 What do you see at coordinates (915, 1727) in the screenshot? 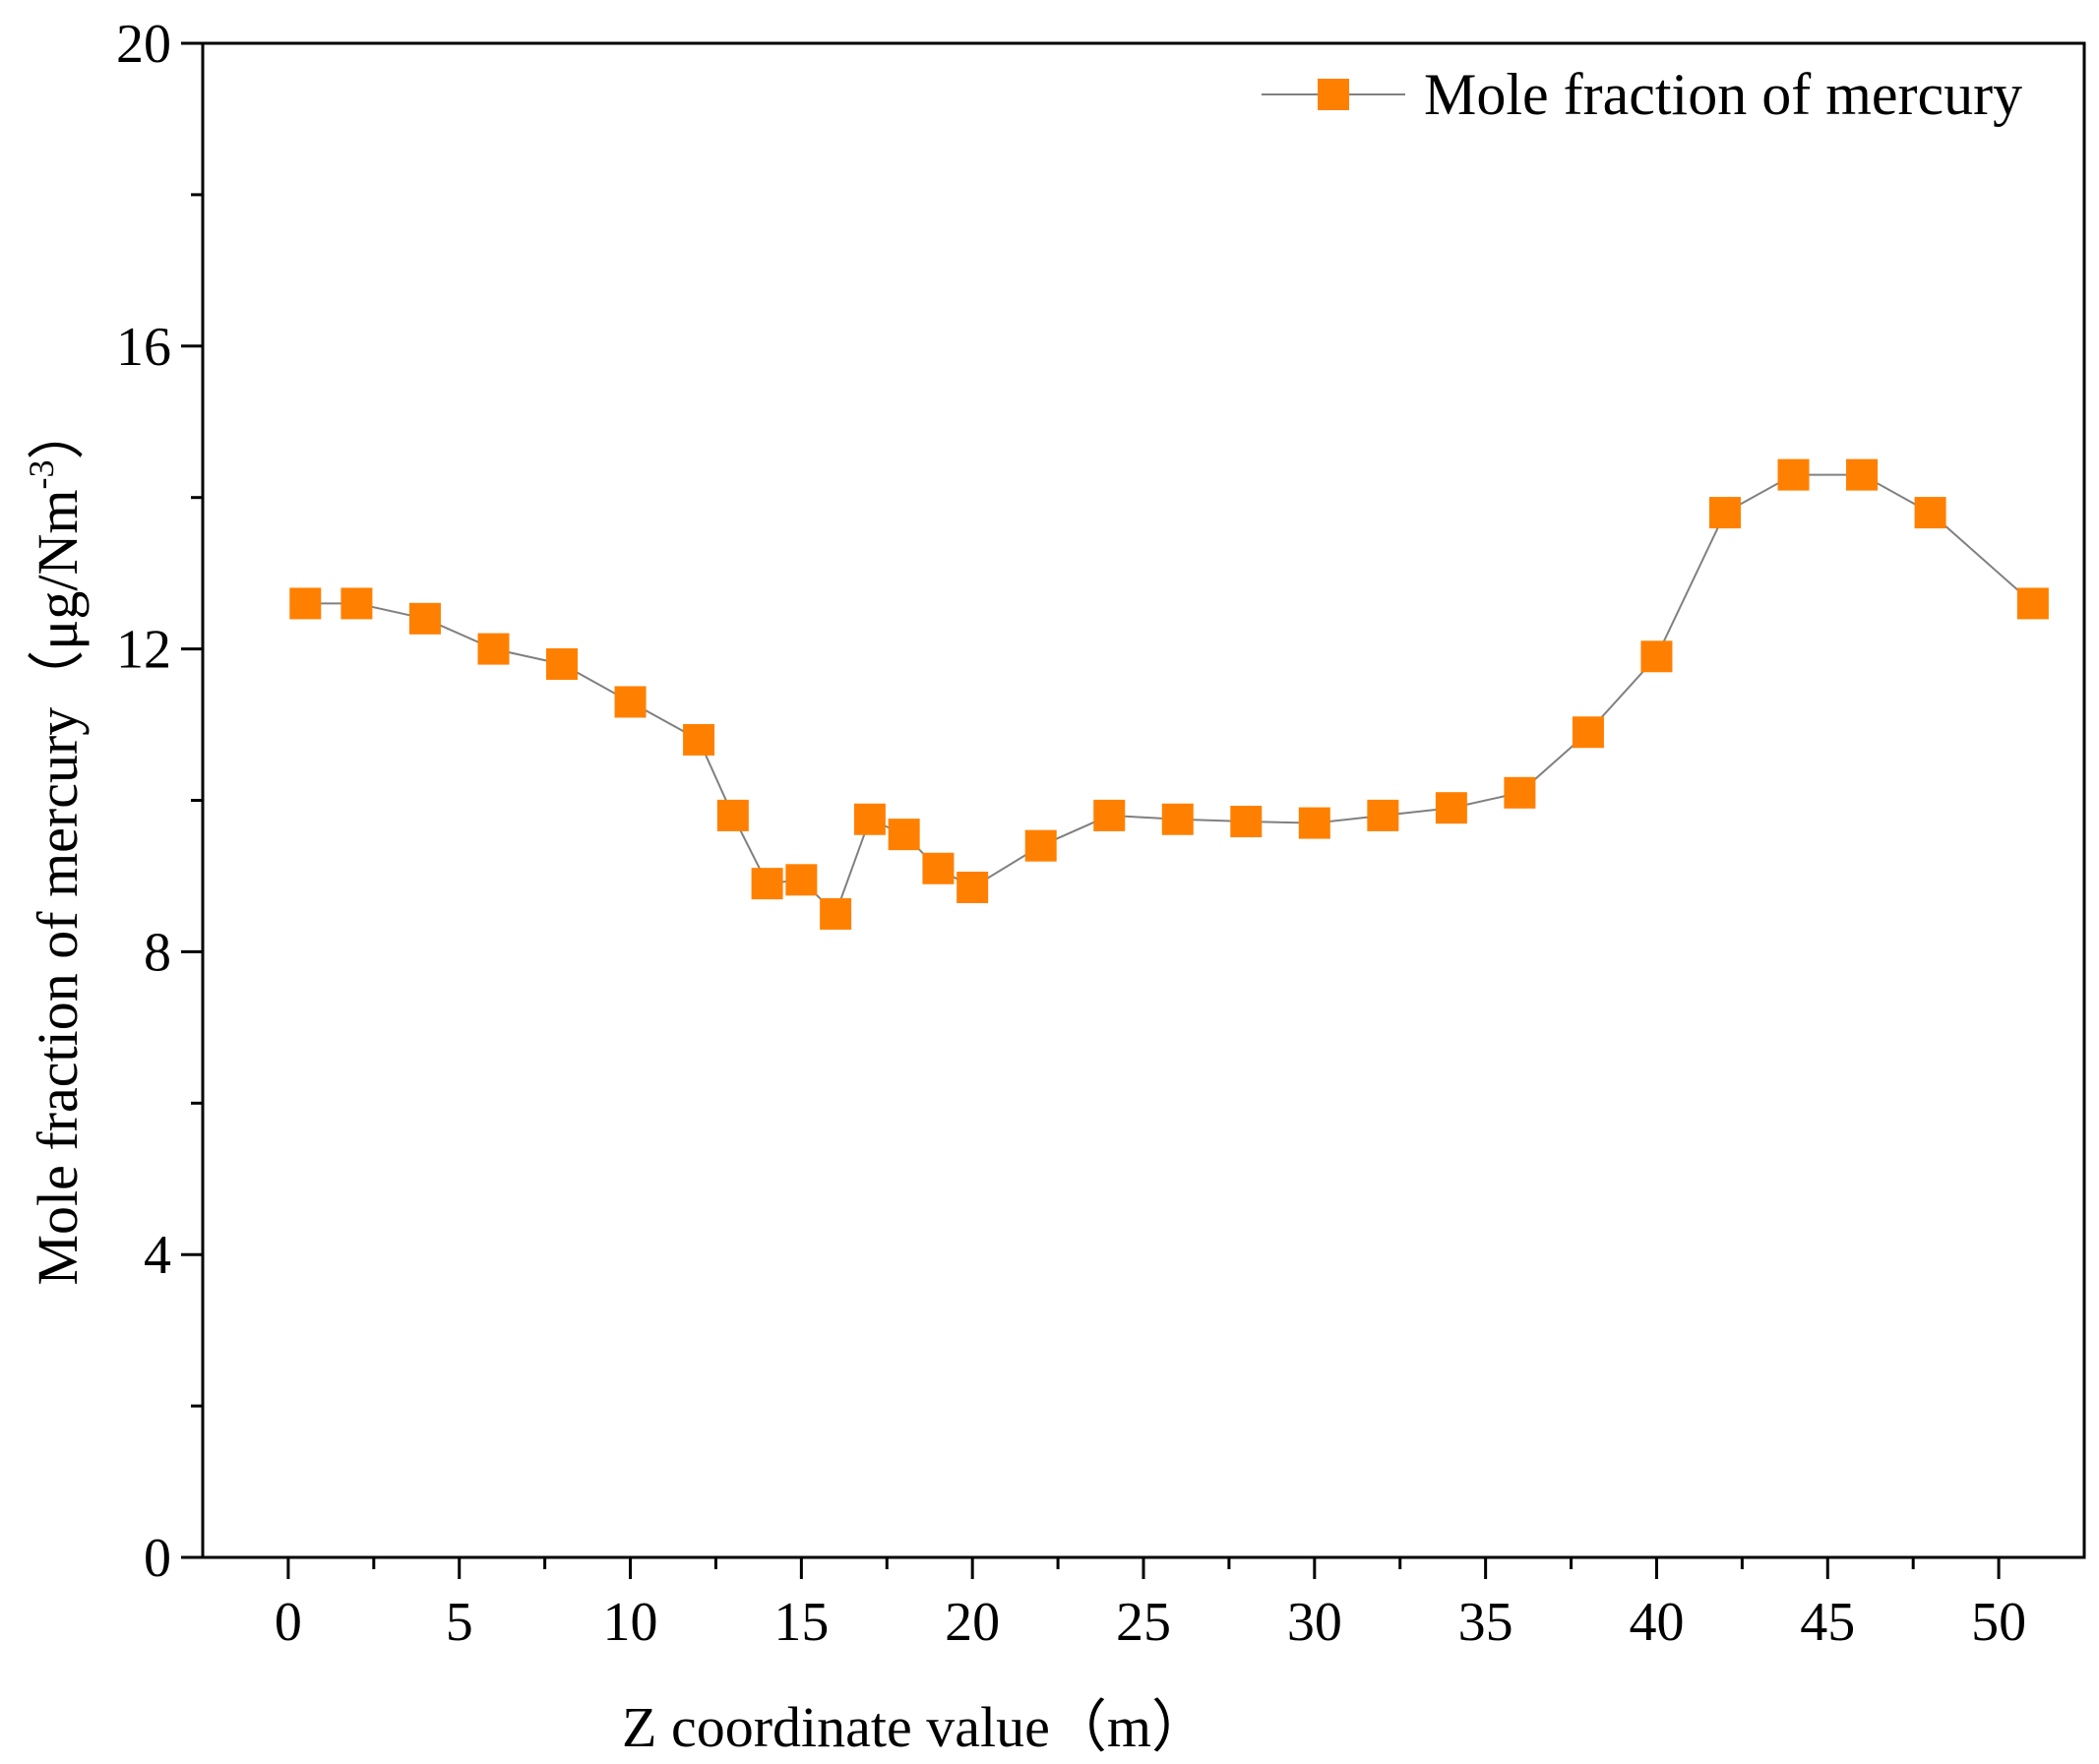
I see `x-axis-title: Z coordinate value（m）` at bounding box center [915, 1727].